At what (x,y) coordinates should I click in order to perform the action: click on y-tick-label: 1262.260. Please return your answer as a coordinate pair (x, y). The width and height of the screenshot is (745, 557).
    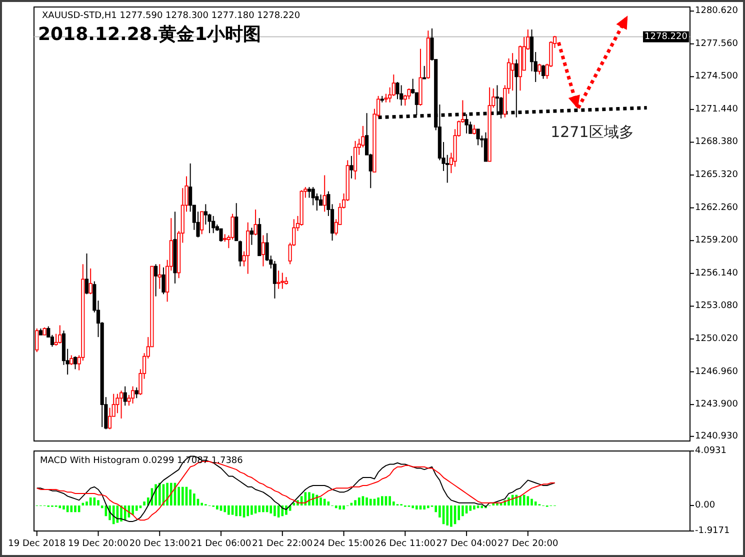
    Looking at the image, I should click on (716, 207).